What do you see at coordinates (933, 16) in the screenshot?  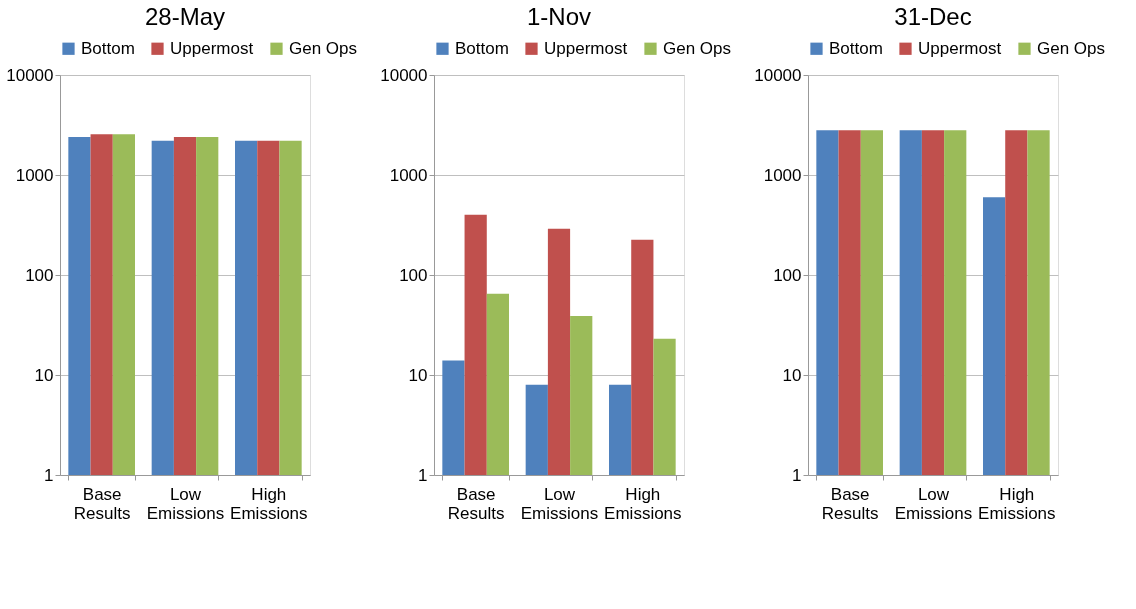 I see `chart-title: 31-Dec` at bounding box center [933, 16].